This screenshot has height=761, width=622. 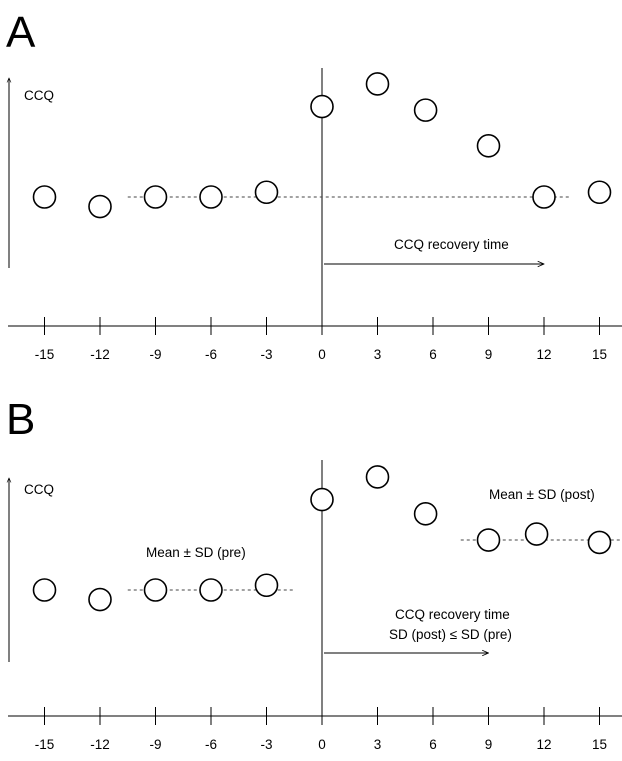 What do you see at coordinates (196, 552) in the screenshot?
I see `mean-sd-pre-label: Mean ± SD (pre)` at bounding box center [196, 552].